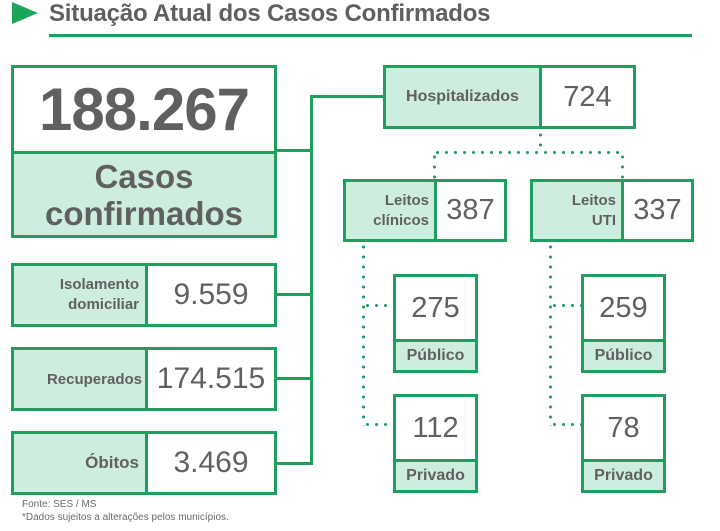 The width and height of the screenshot is (720, 531). What do you see at coordinates (347, 96) in the screenshot?
I see `connector-hospitalized` at bounding box center [347, 96].